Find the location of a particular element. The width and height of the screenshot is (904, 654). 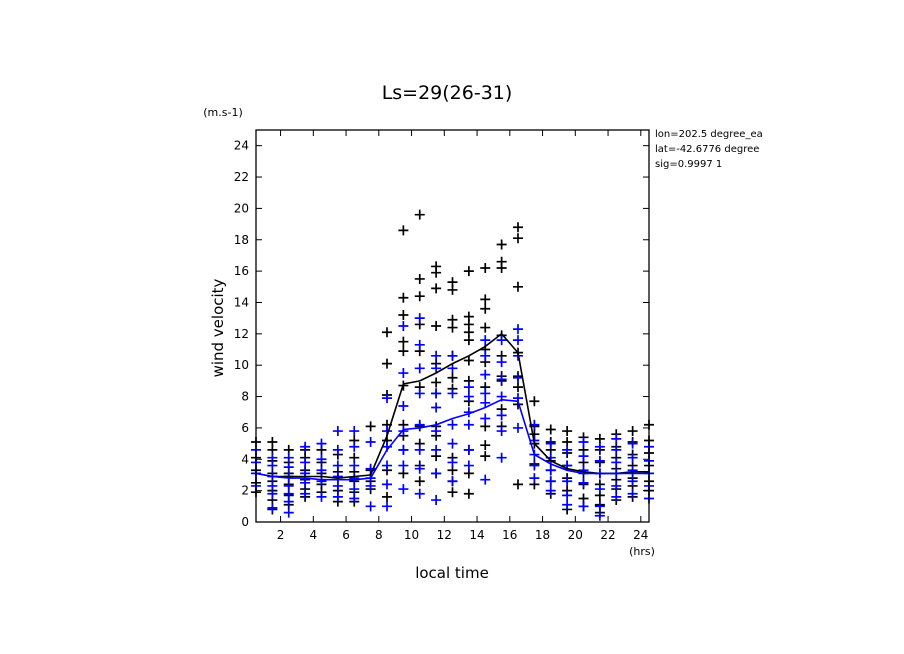

mean-lines is located at coordinates (452, 406).